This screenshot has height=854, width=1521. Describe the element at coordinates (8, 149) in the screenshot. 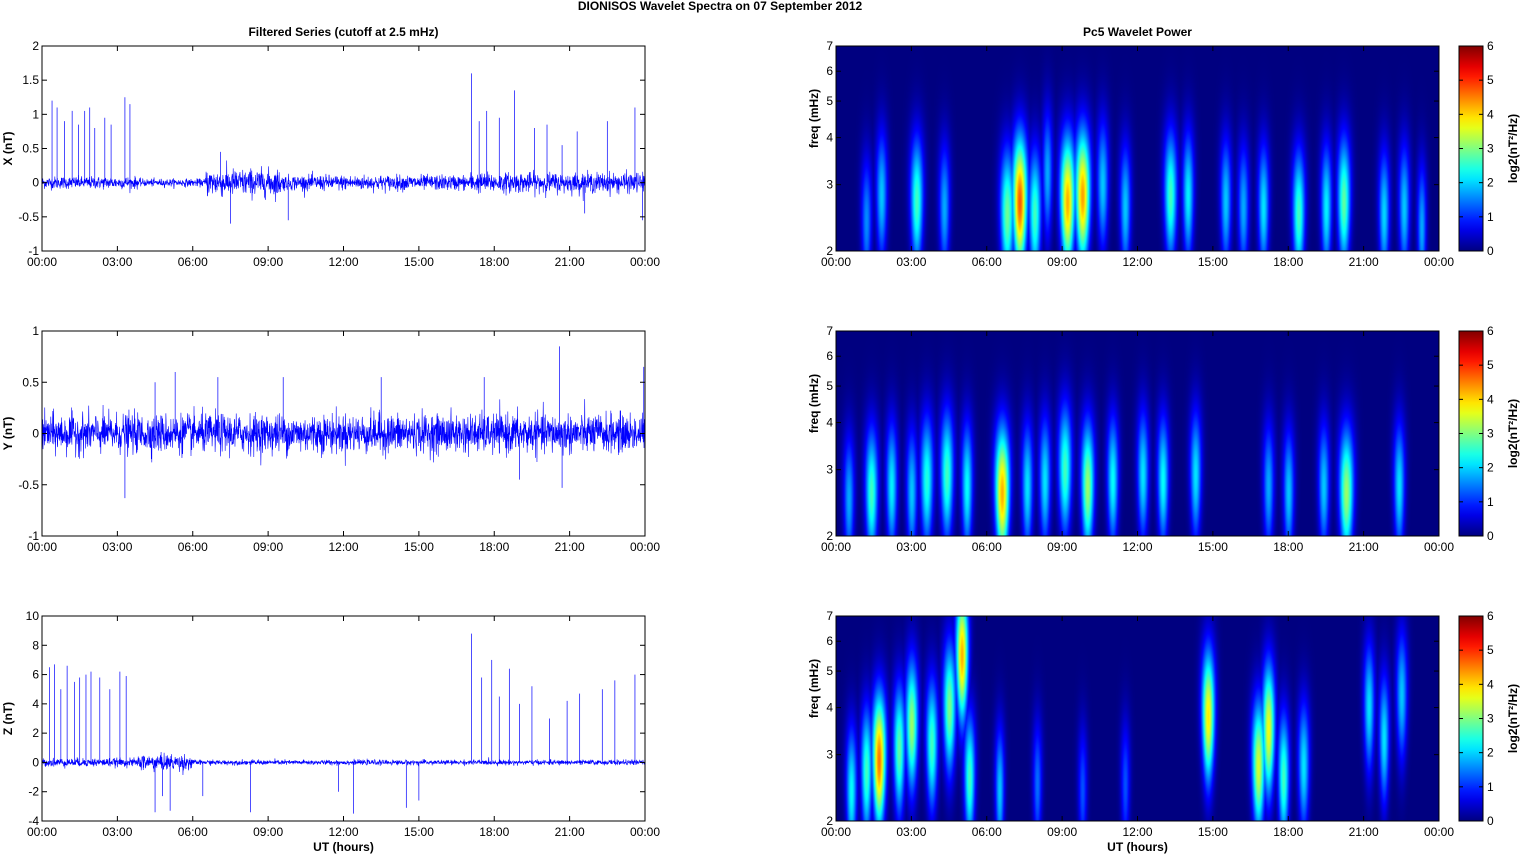

I see `y-axis-label: X (nT)` at that location.